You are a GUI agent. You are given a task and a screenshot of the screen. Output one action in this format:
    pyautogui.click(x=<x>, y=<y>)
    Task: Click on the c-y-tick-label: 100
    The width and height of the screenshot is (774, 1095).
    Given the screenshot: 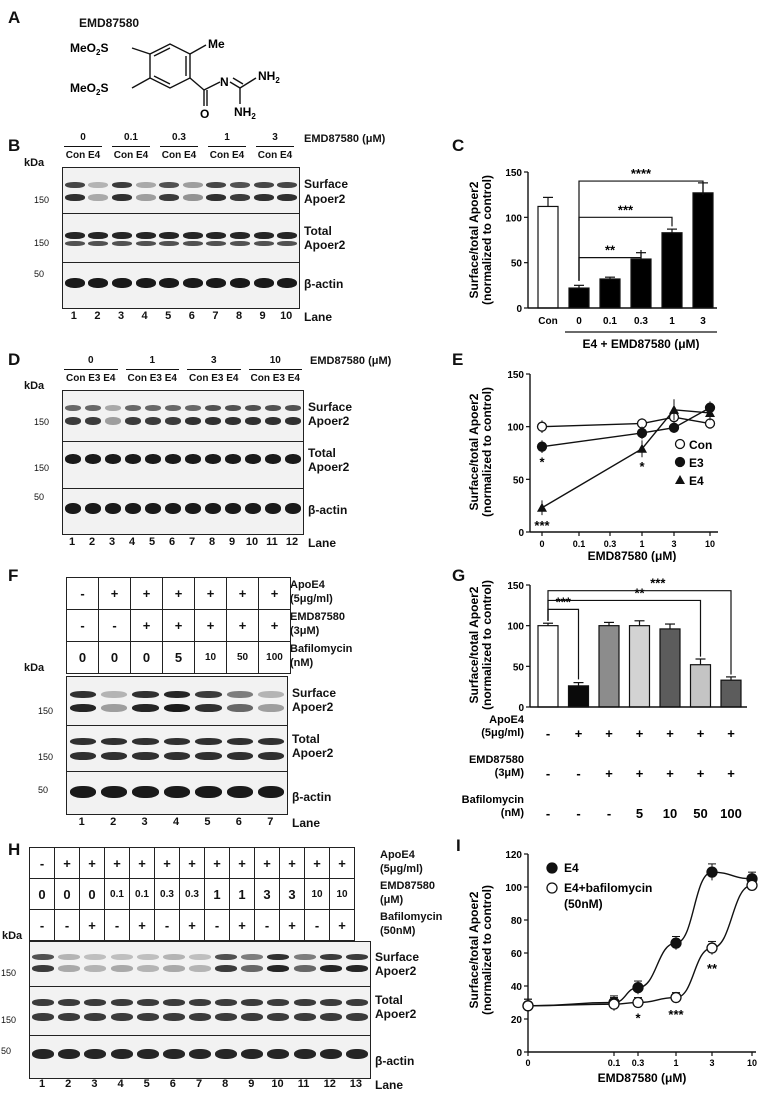 What is the action you would take?
    pyautogui.click(x=513, y=218)
    